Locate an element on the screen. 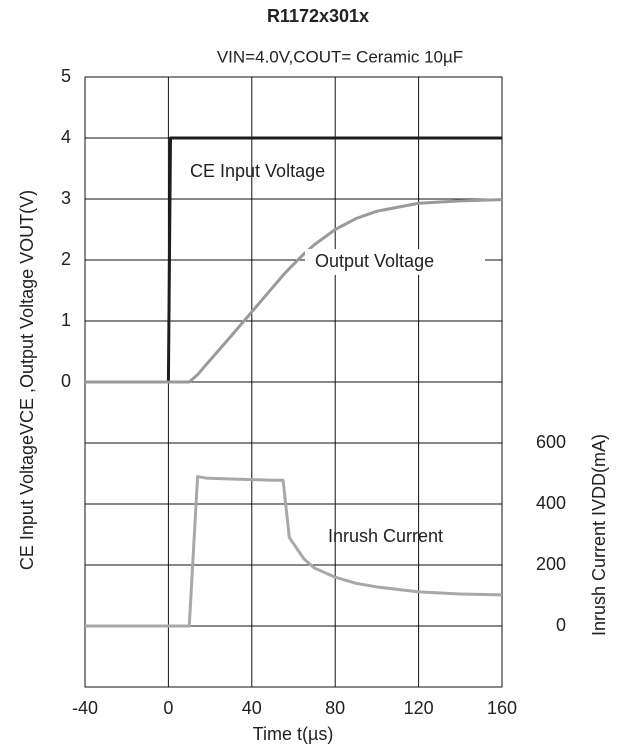  x-tick-label: 80 is located at coordinates (335, 708).